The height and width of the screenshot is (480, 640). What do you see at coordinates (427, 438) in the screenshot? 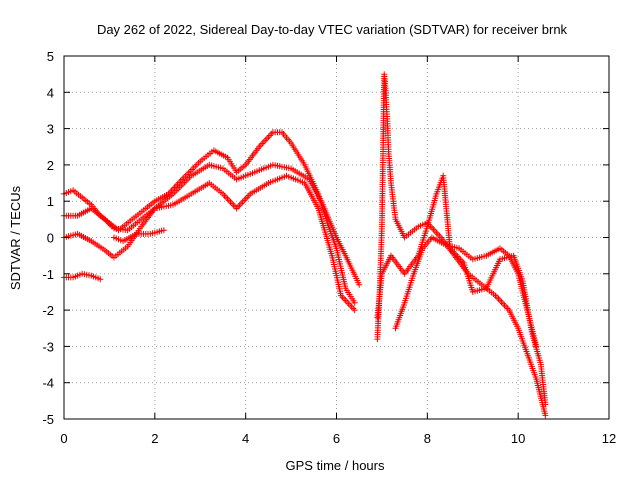
I see `x-tick-label: 8` at bounding box center [427, 438].